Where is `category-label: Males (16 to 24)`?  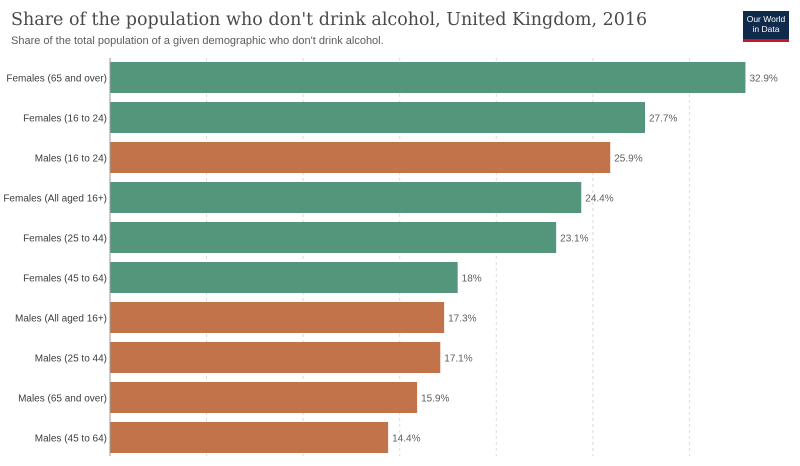
category-label: Males (16 to 24) is located at coordinates (71, 159).